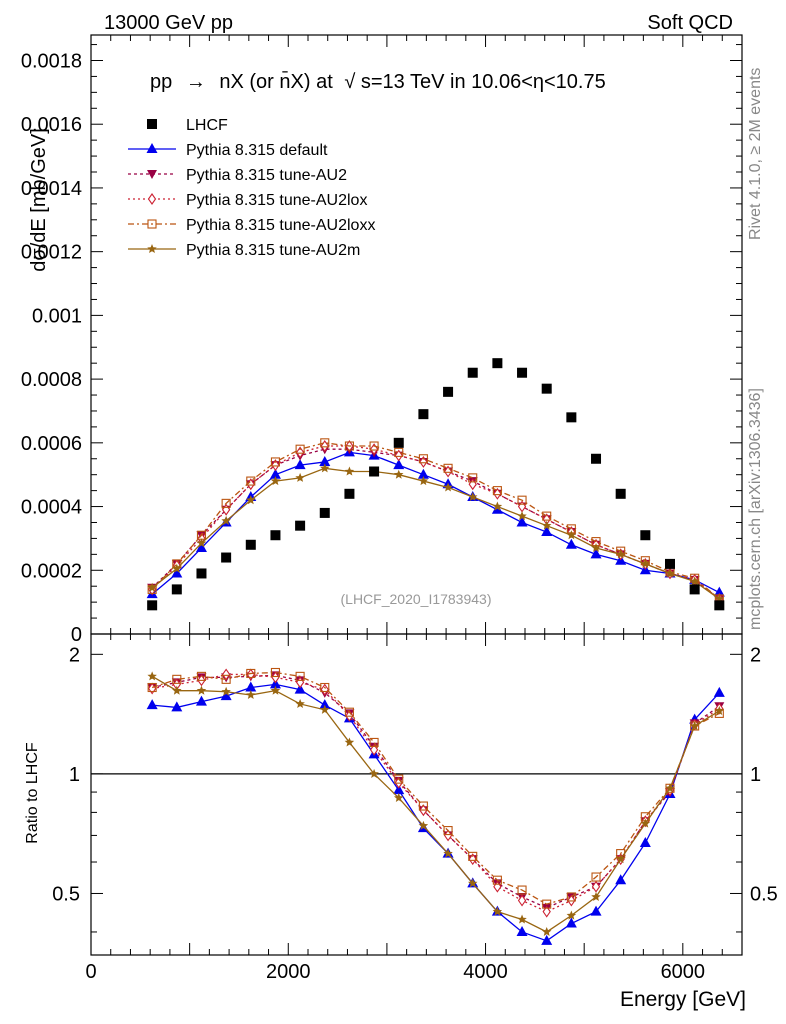 This screenshot has height=1024, width=786. What do you see at coordinates (416, 599) in the screenshot?
I see `analysis-watermark: (LHCF_2020_I1783943)` at bounding box center [416, 599].